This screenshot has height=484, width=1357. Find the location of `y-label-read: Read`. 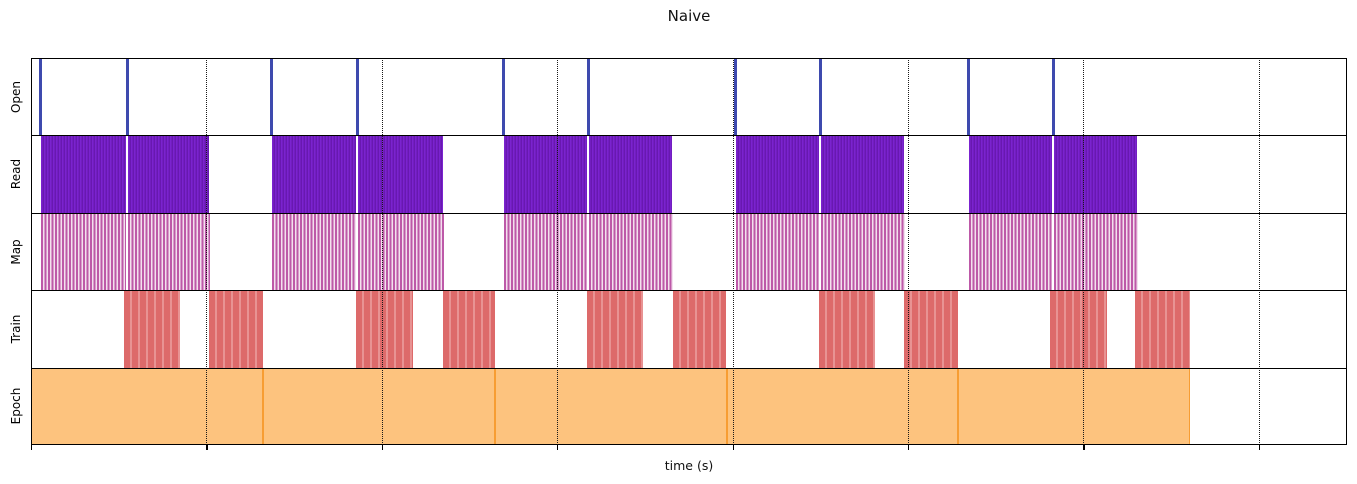

y-label-read: Read is located at coordinates (16, 174).